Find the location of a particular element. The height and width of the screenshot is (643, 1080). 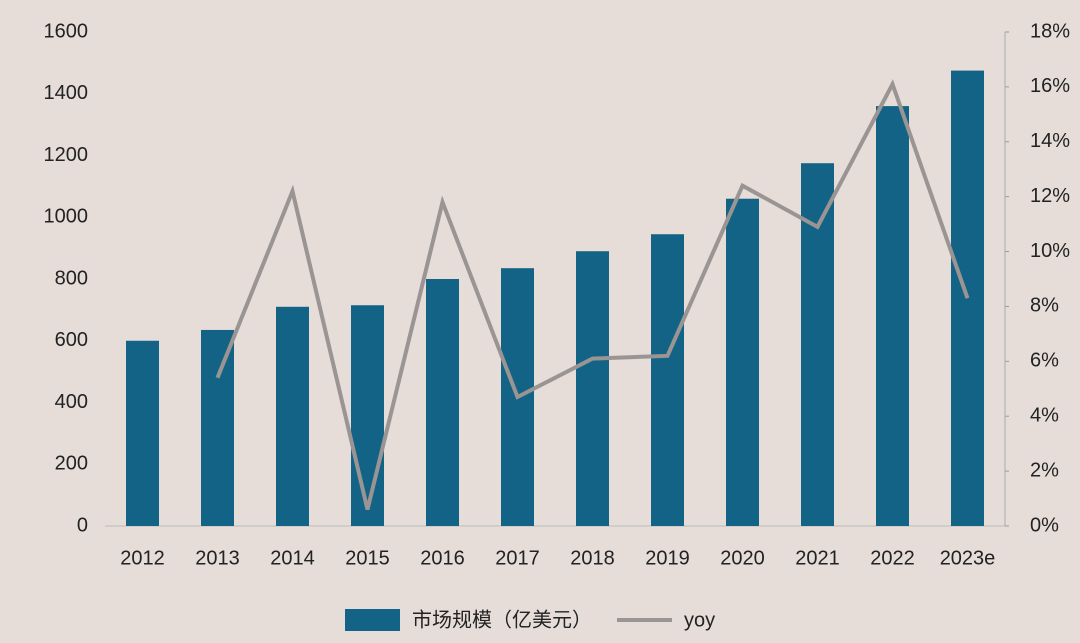

x-tick-label: 2022 is located at coordinates (892, 558).